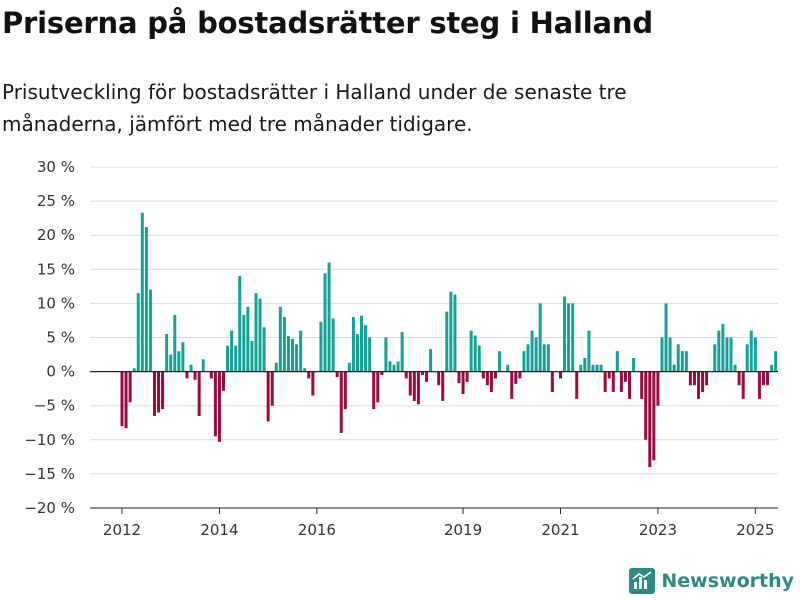 Image resolution: width=800 pixels, height=600 pixels. What do you see at coordinates (463, 530) in the screenshot?
I see `x-tick-label: 2019` at bounding box center [463, 530].